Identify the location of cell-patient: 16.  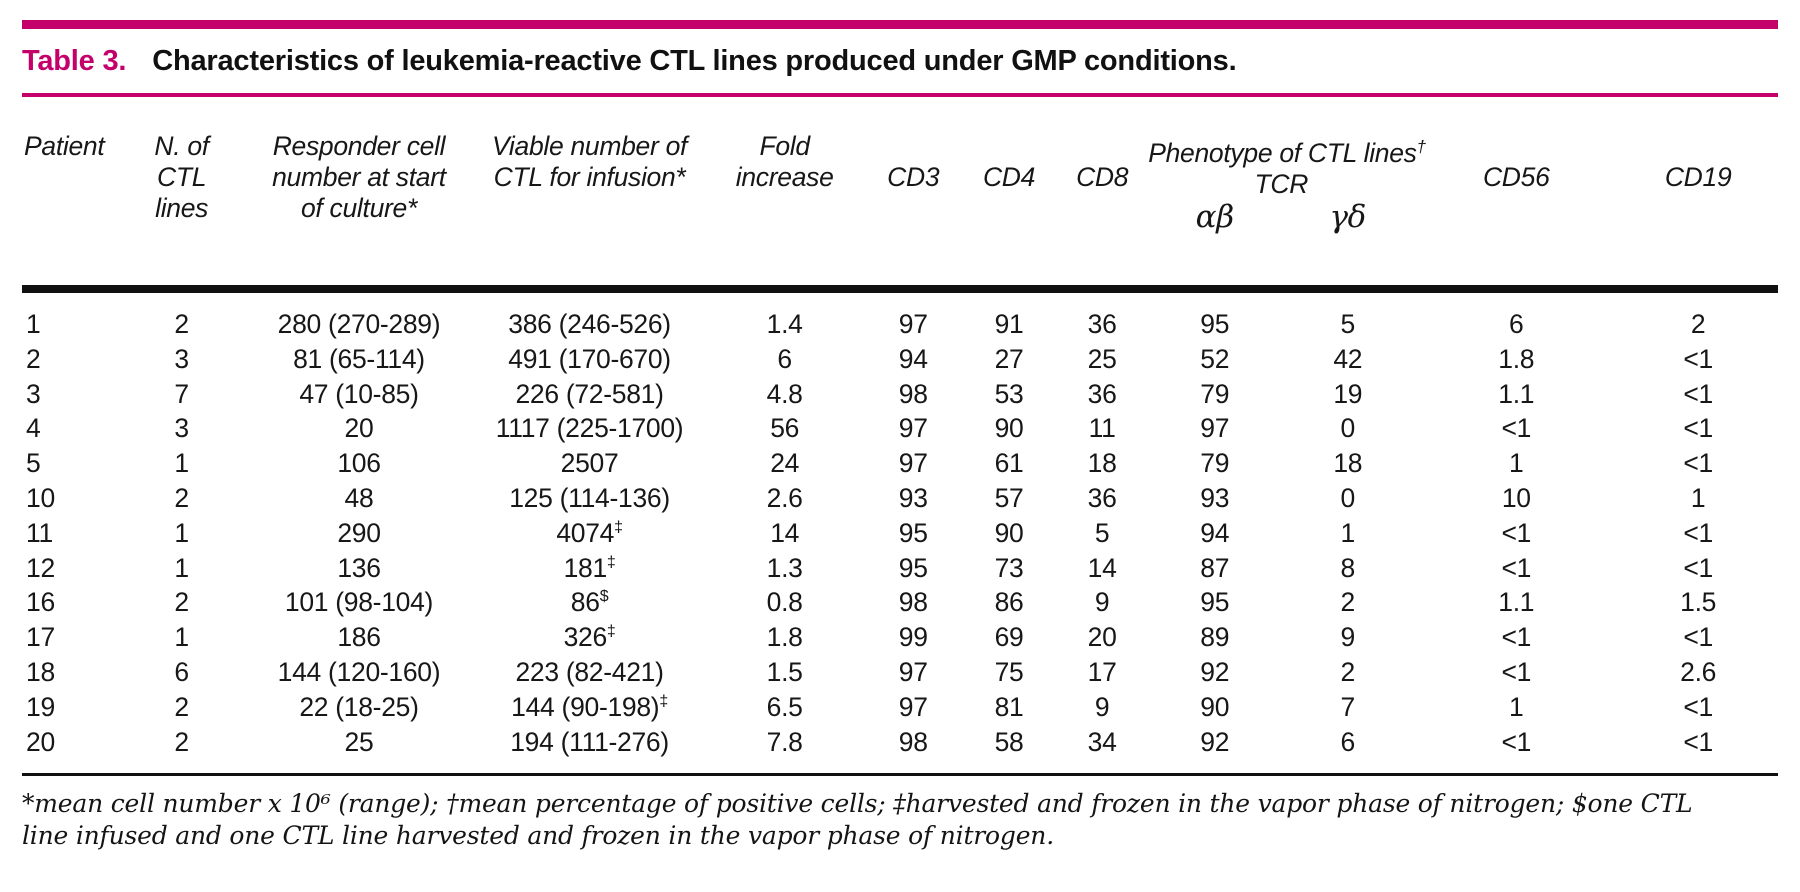
(40, 602).